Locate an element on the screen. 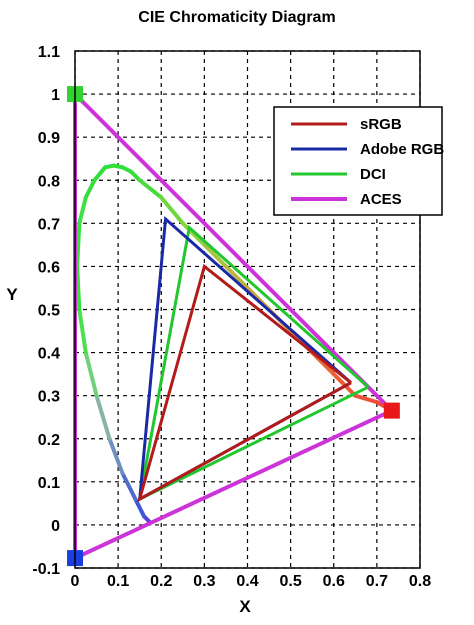 The width and height of the screenshot is (474, 625). x-tick-label: 0.1 is located at coordinates (118, 581).